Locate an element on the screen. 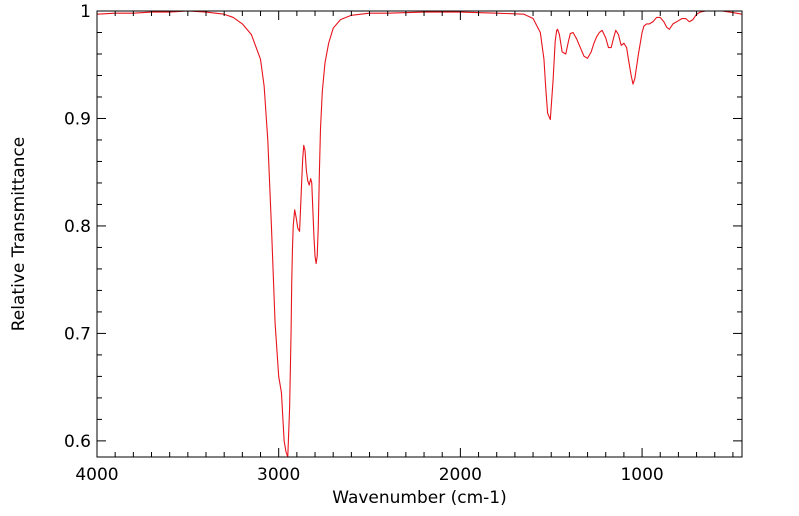 This screenshot has width=799, height=516. y-tick-label: 1 is located at coordinates (85, 12).